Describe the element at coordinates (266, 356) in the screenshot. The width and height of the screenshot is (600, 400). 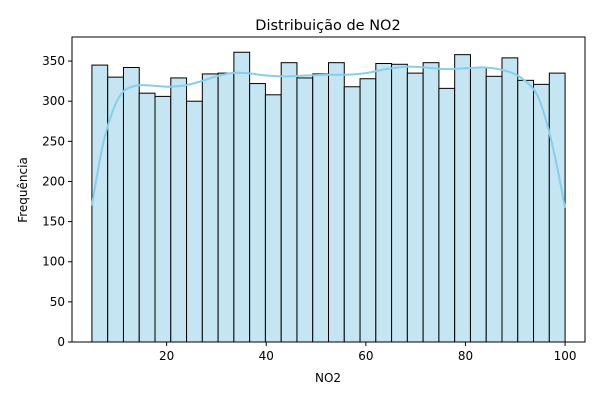
I see `x-tick-label: 40` at that location.